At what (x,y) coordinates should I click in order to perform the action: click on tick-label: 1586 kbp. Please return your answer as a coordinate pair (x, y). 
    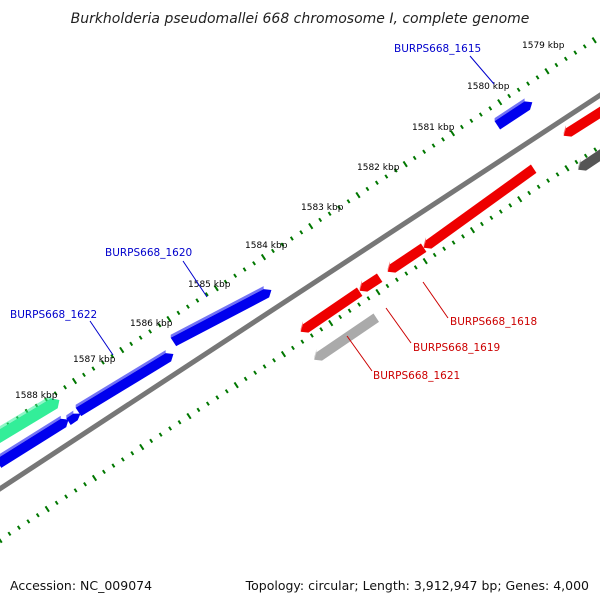
    Looking at the image, I should click on (151, 324).